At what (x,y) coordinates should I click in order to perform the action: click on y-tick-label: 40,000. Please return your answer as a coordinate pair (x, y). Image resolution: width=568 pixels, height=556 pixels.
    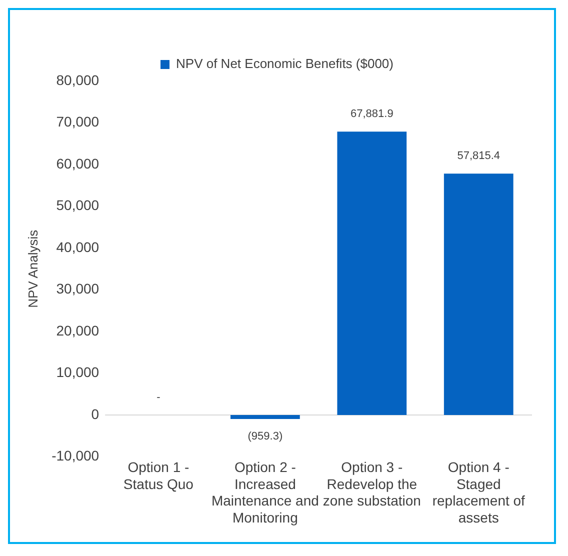
    Looking at the image, I should click on (78, 246).